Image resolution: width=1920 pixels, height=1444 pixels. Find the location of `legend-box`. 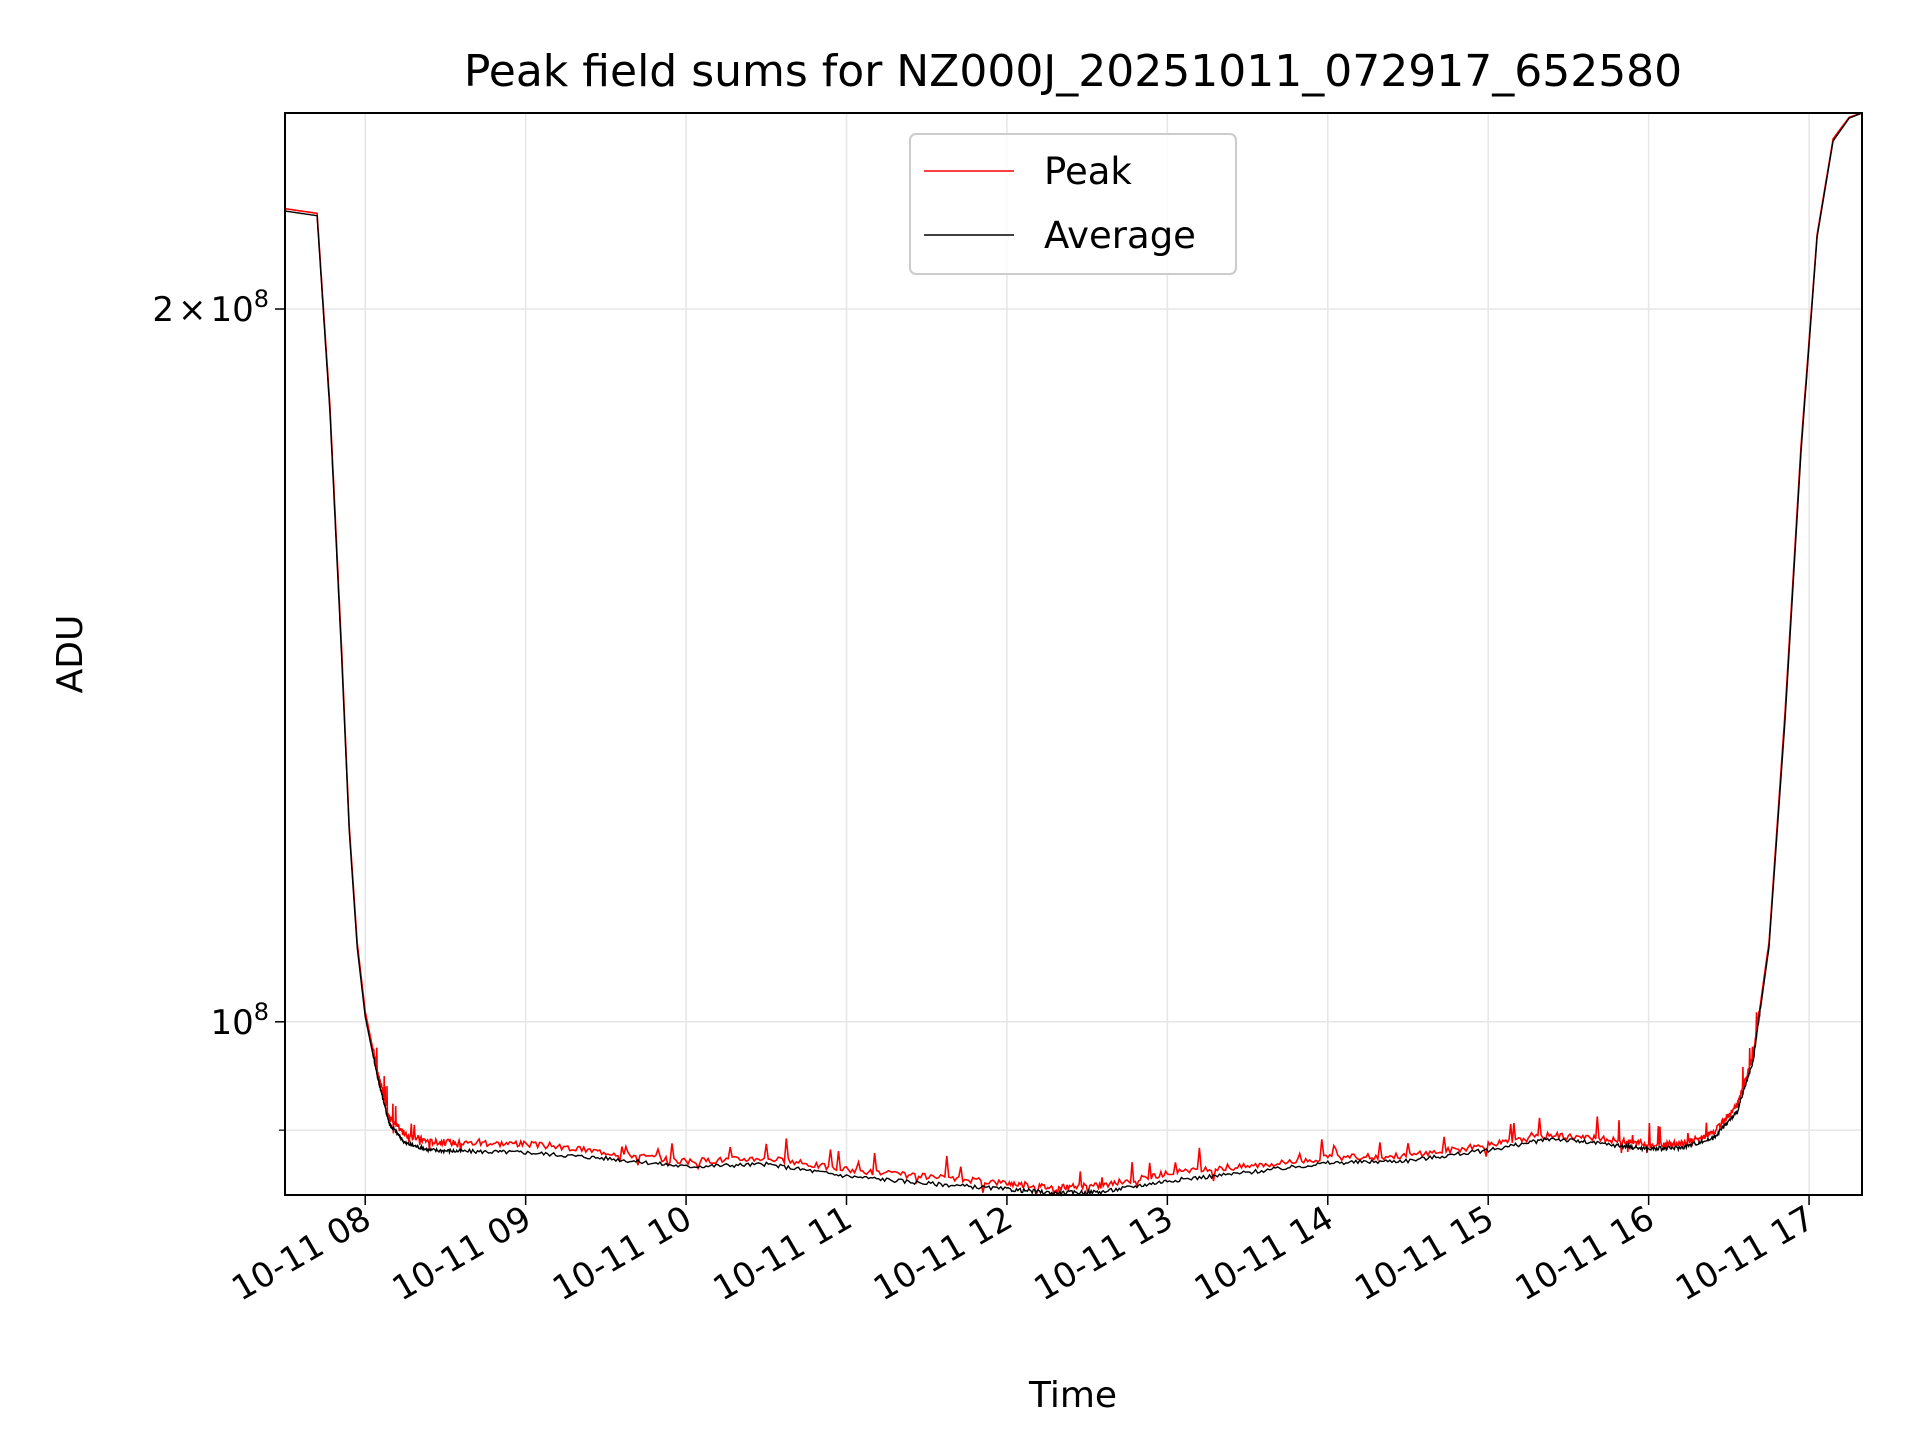

legend-box is located at coordinates (1073, 204).